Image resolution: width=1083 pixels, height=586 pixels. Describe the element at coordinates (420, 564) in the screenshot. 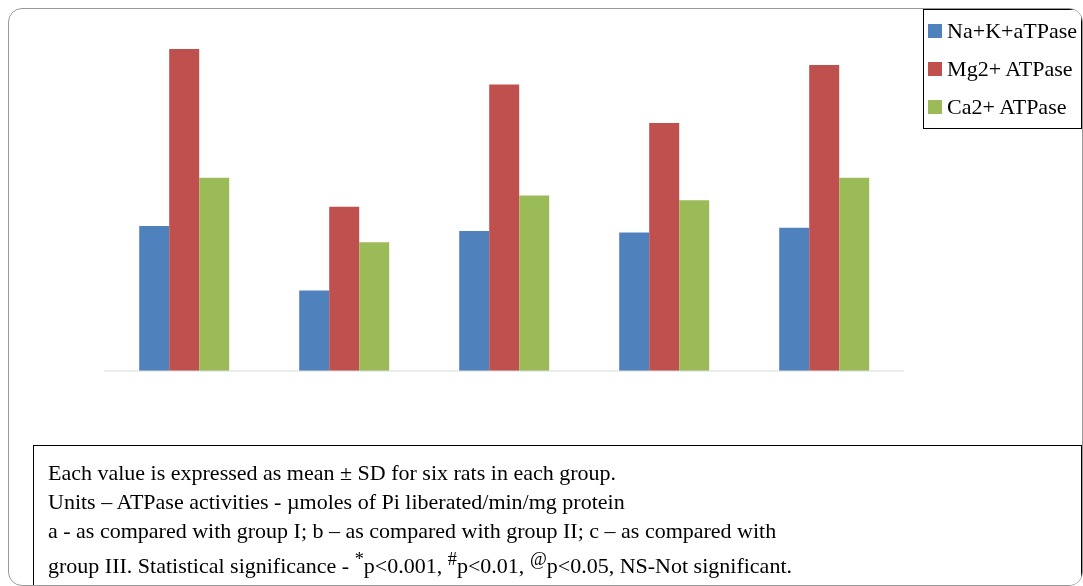

I see `text: group III. Statistical significance - $^{*}$p<0.001, $^{#}$p<0.01, $^{@}$p<0.05, NS-Not significant.` at that location.